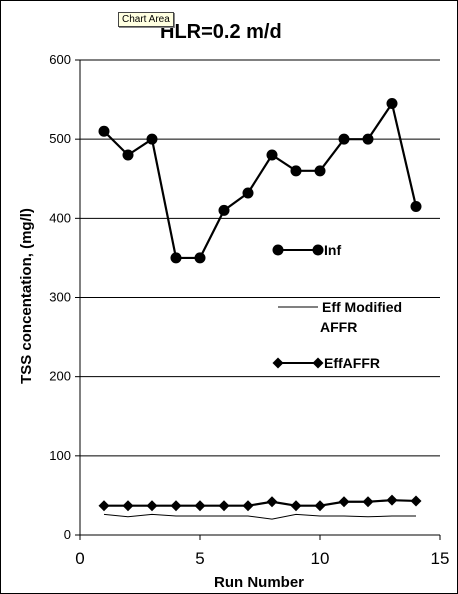 The image size is (458, 594). What do you see at coordinates (79, 558) in the screenshot?
I see `x-tick-label: 0` at bounding box center [79, 558].